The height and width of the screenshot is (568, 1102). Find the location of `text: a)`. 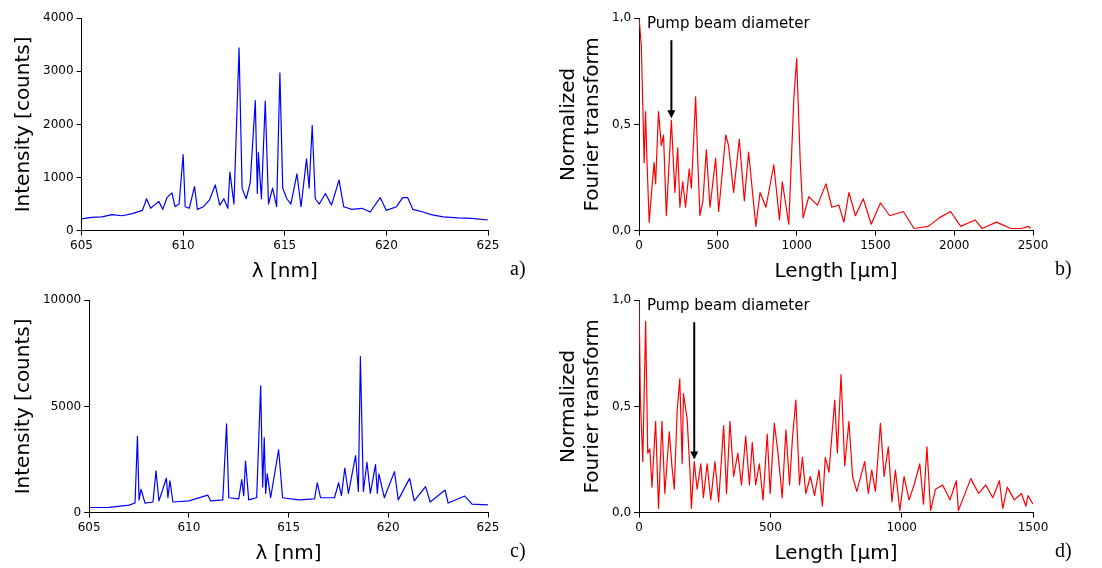

text: a) is located at coordinates (518, 269).